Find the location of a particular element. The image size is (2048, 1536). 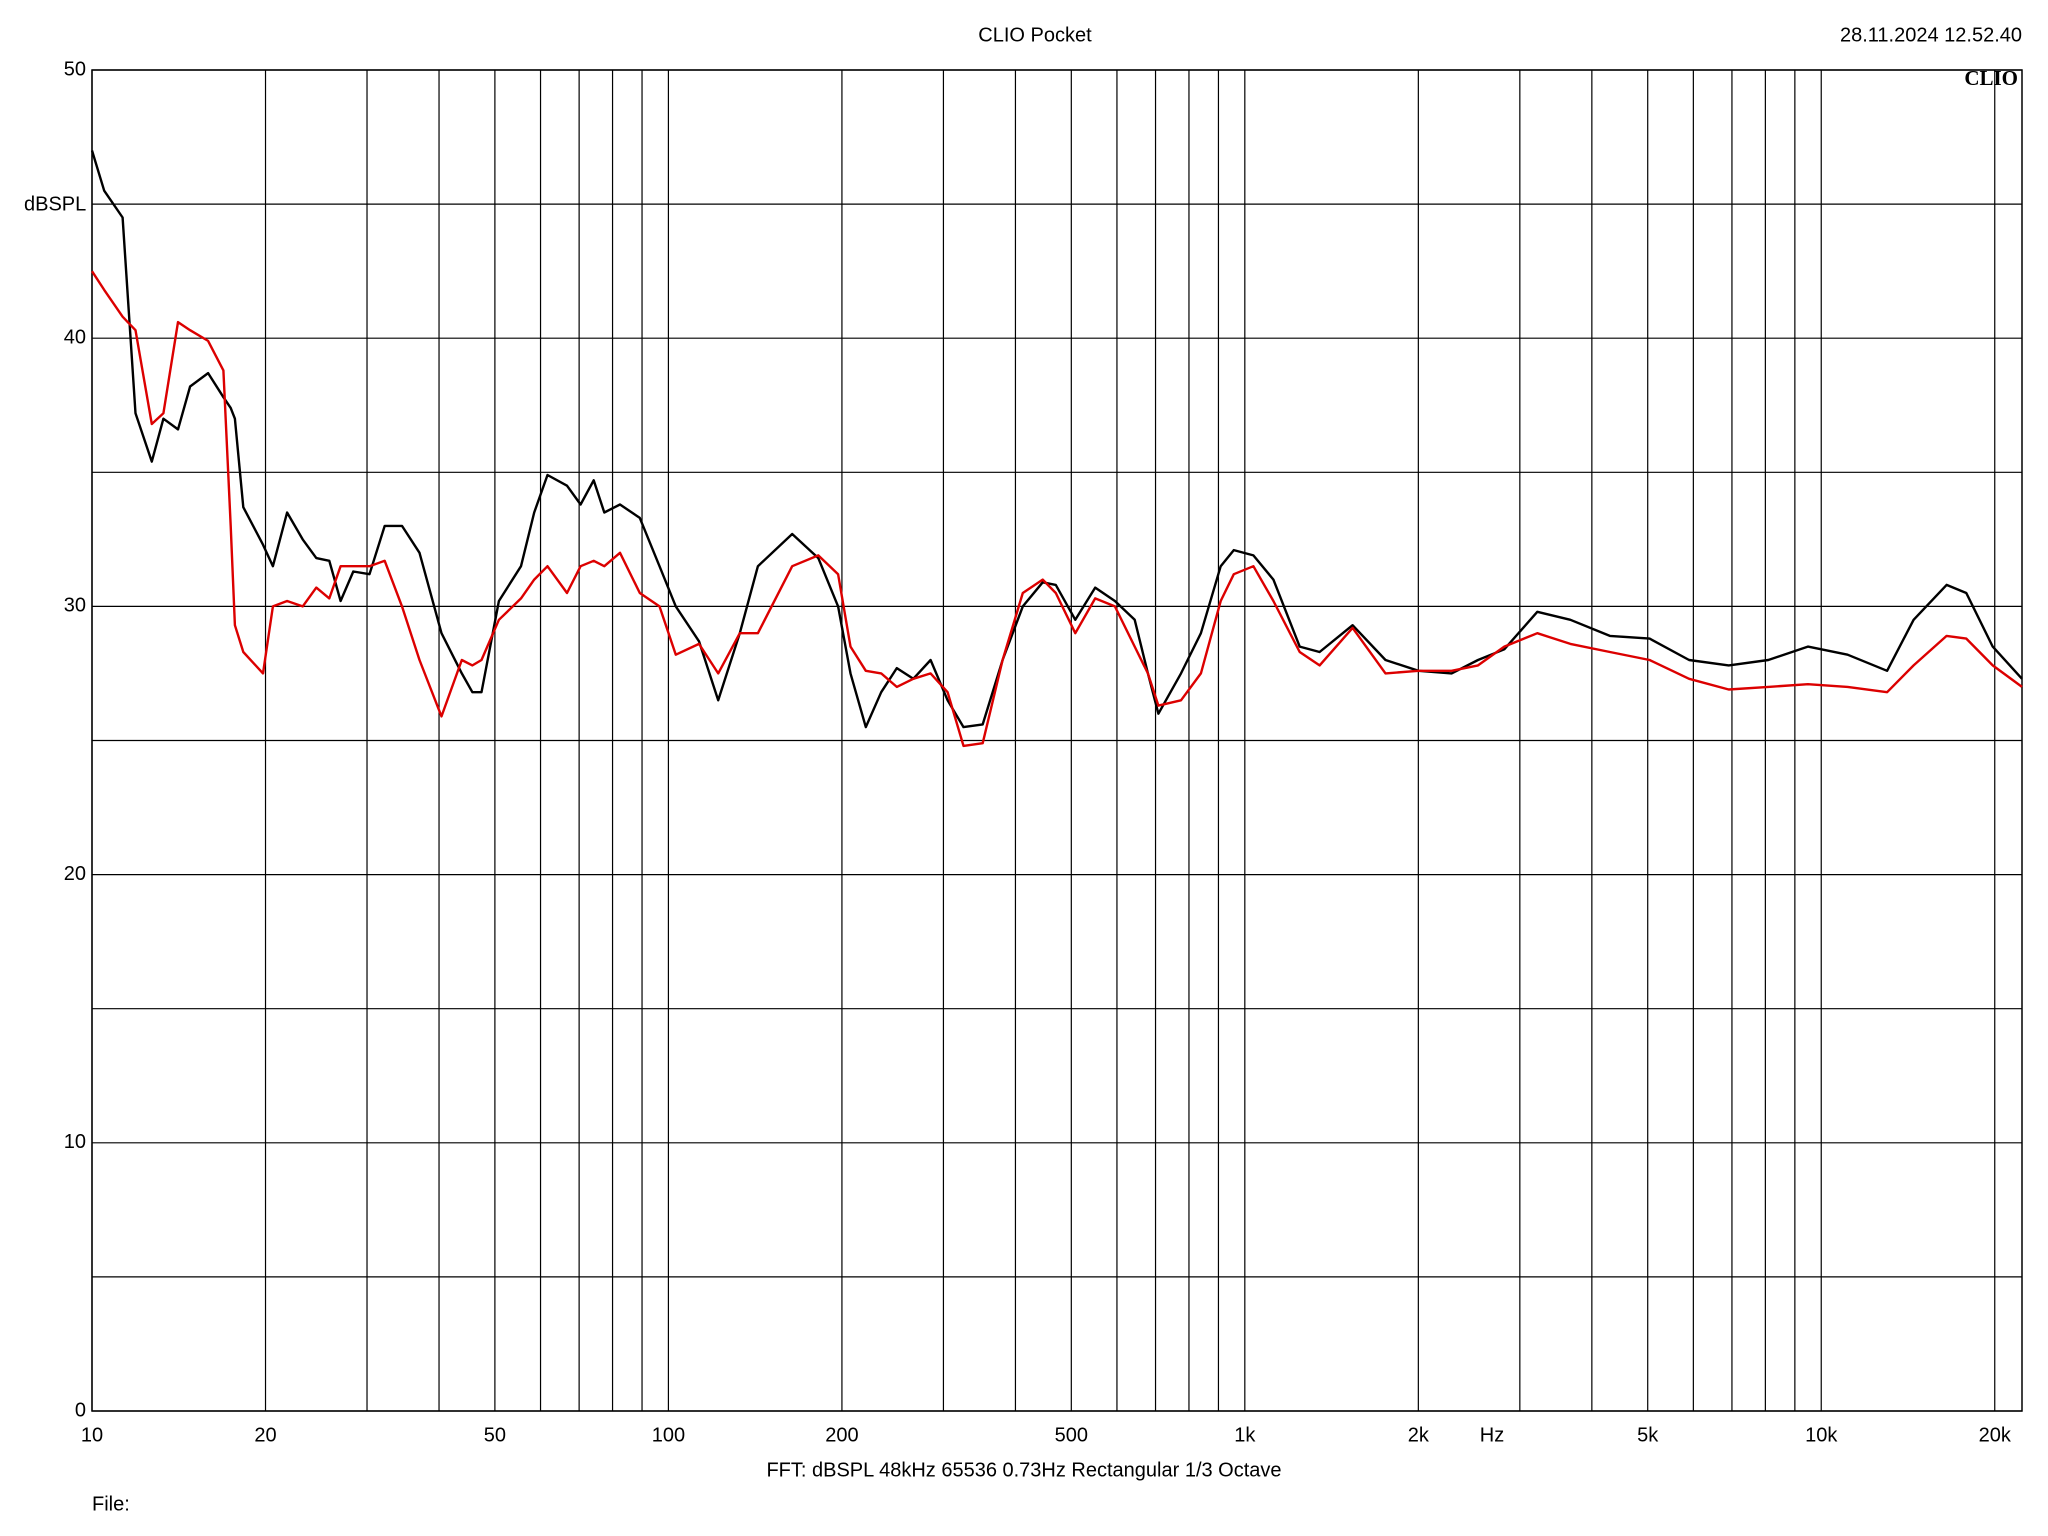

y-tick-label: 20 is located at coordinates (75, 874).